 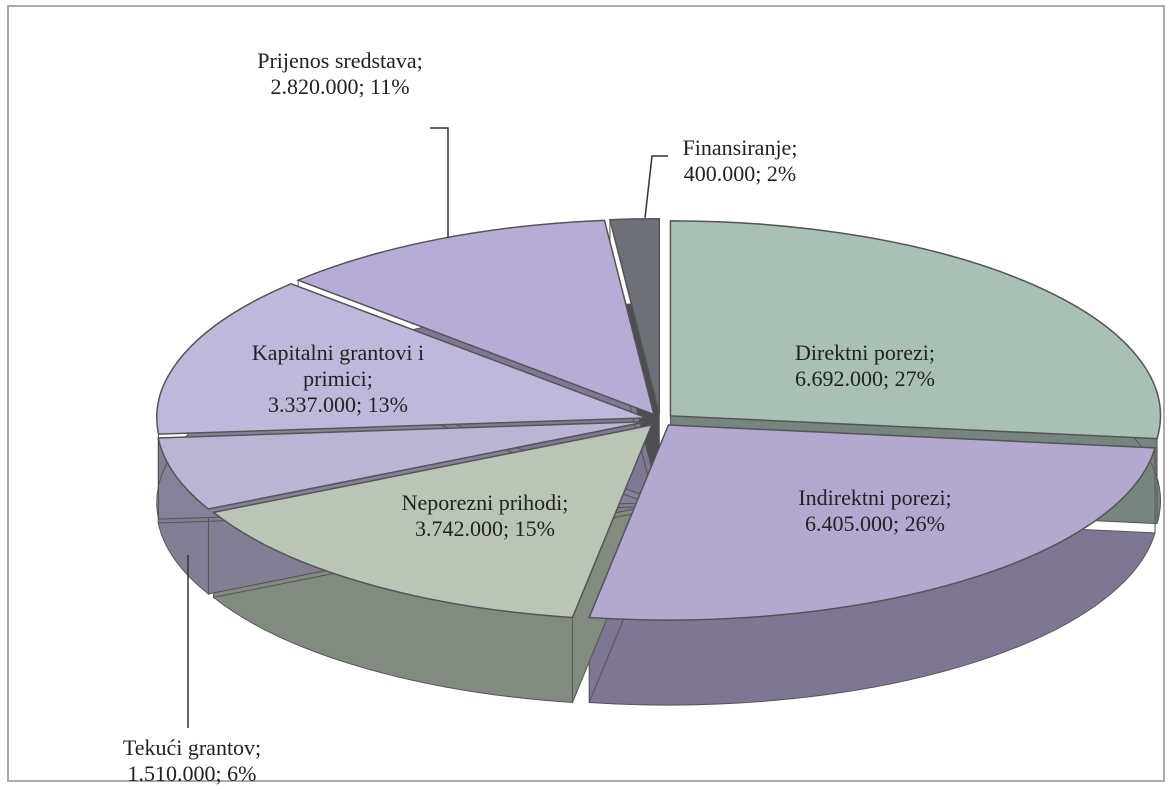 I want to click on slice-label: Finansiranje; 400.000; 2%, so click(x=740, y=161).